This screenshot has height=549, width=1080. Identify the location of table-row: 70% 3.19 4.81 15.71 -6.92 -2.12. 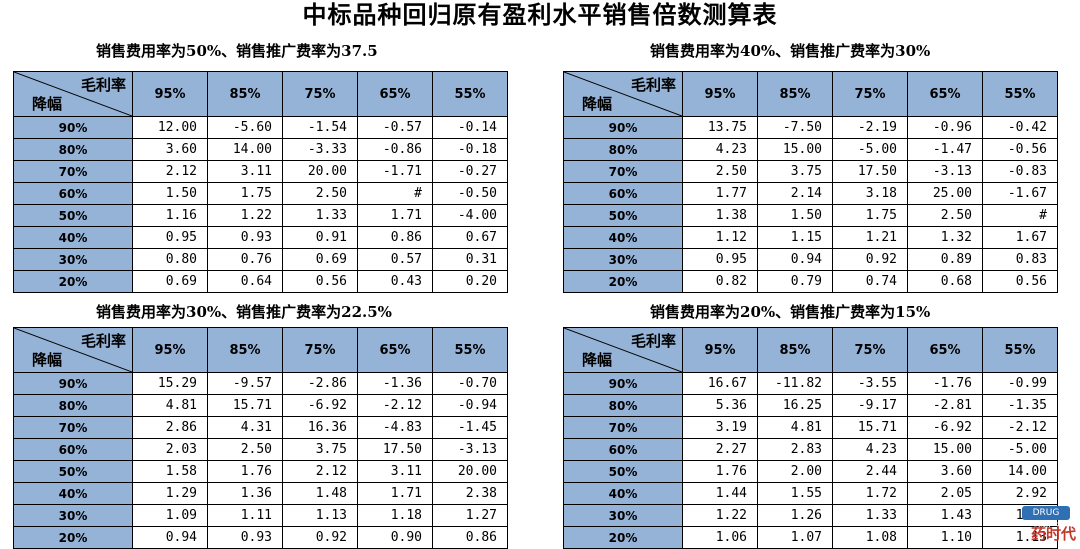
(810, 427).